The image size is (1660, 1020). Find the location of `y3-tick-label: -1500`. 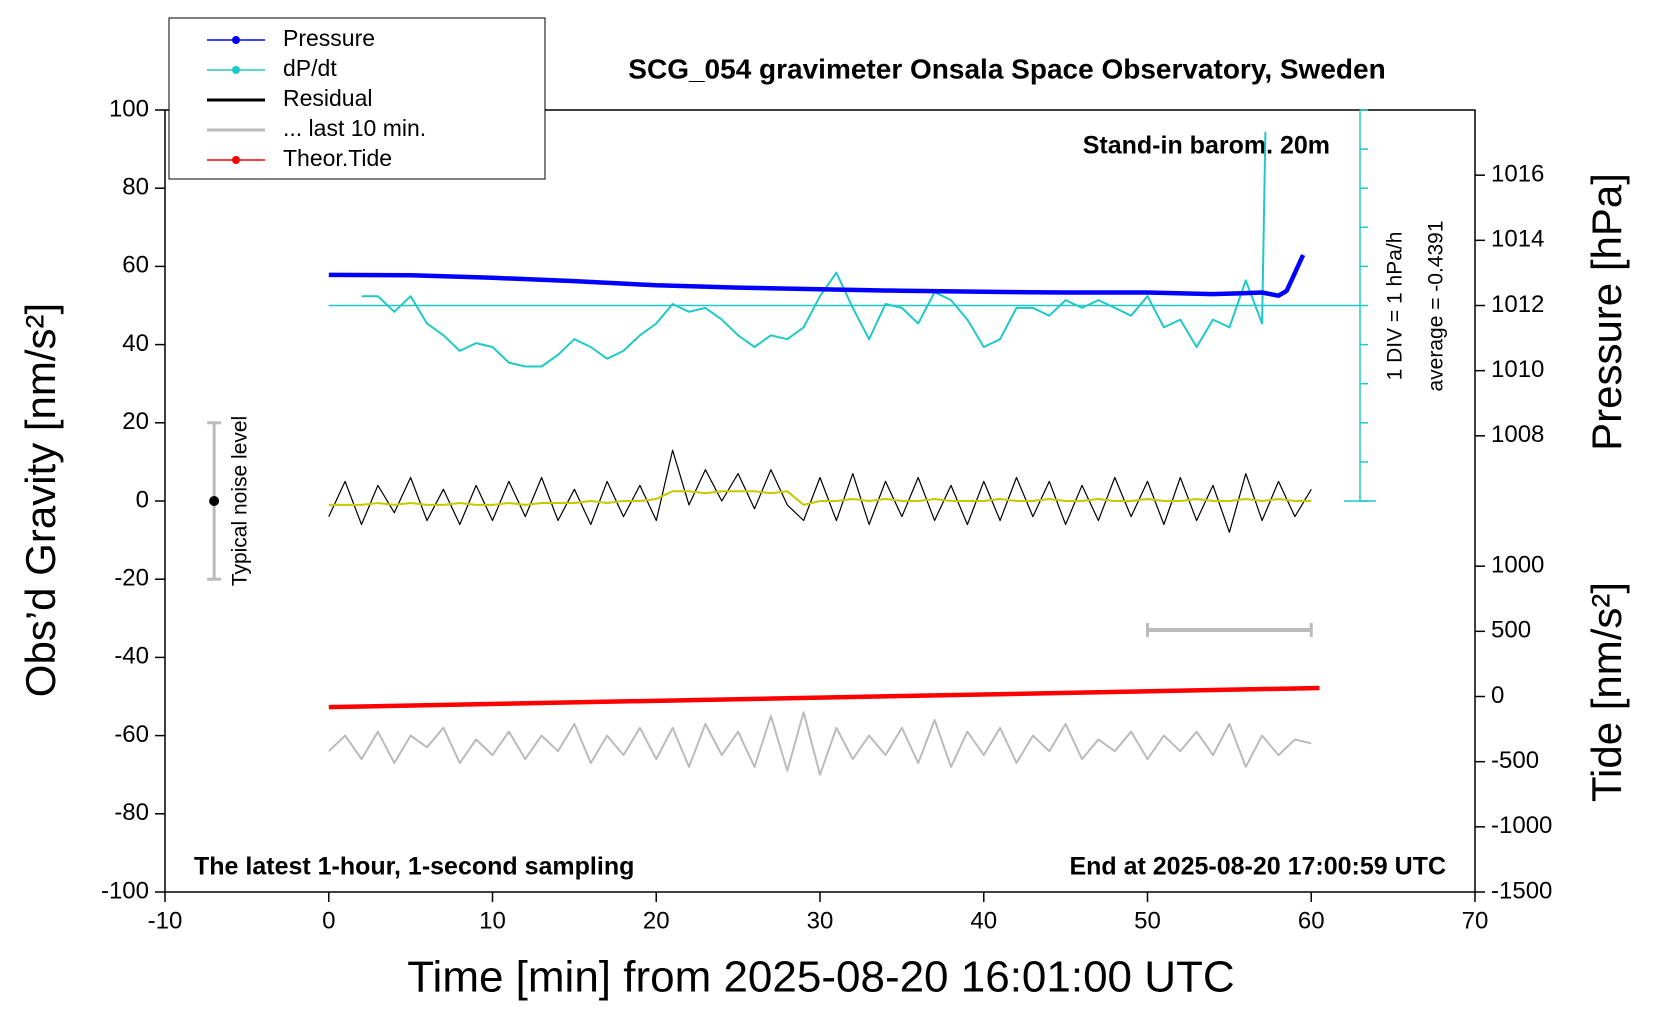

y3-tick-label: -1500 is located at coordinates (1521, 890).